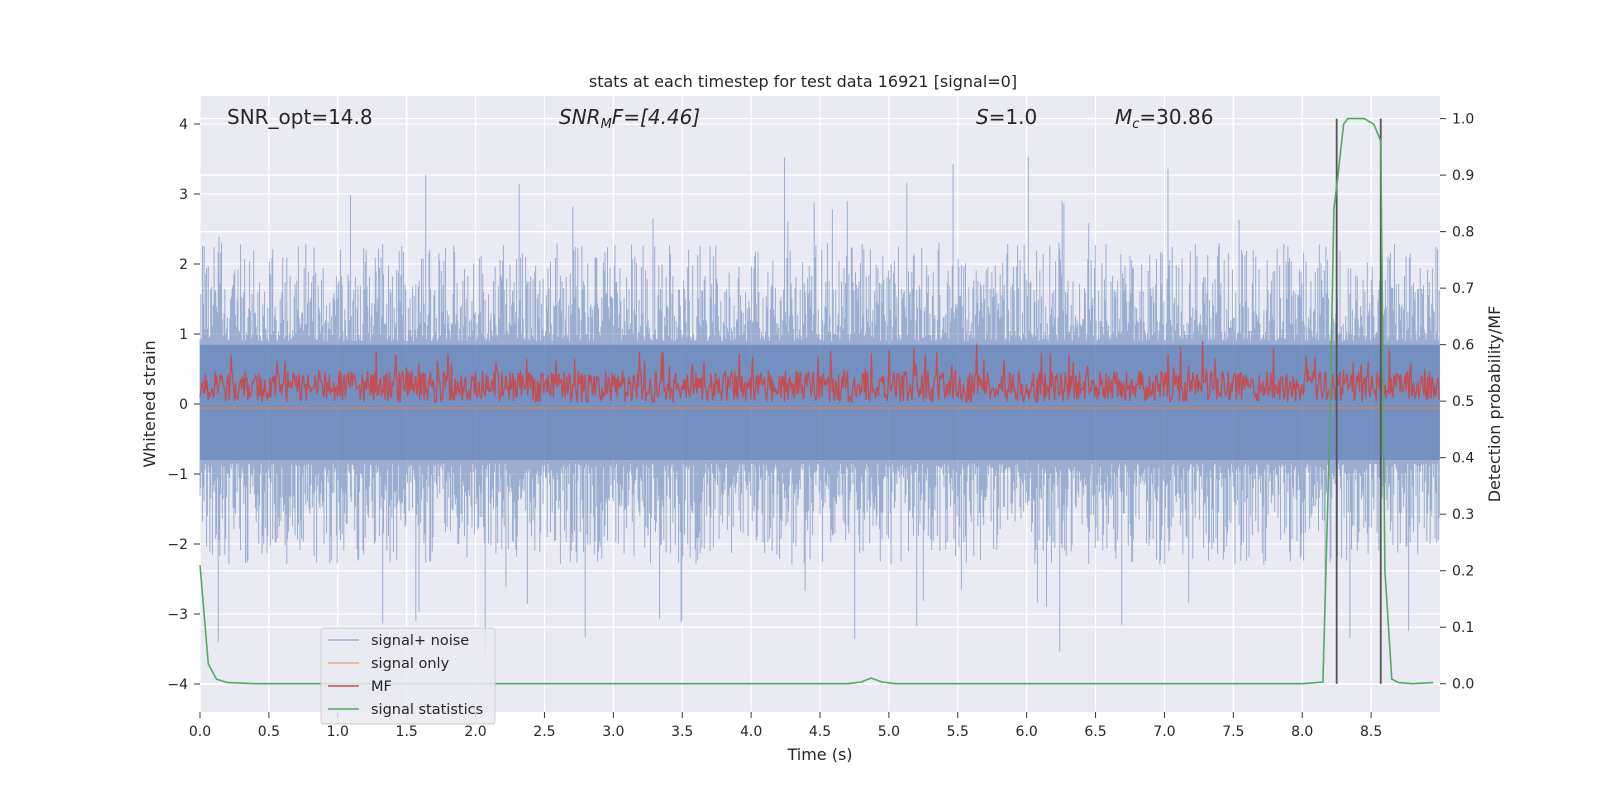 The width and height of the screenshot is (1600, 800). I want to click on y2-tick-label: 0.7, so click(1463, 289).